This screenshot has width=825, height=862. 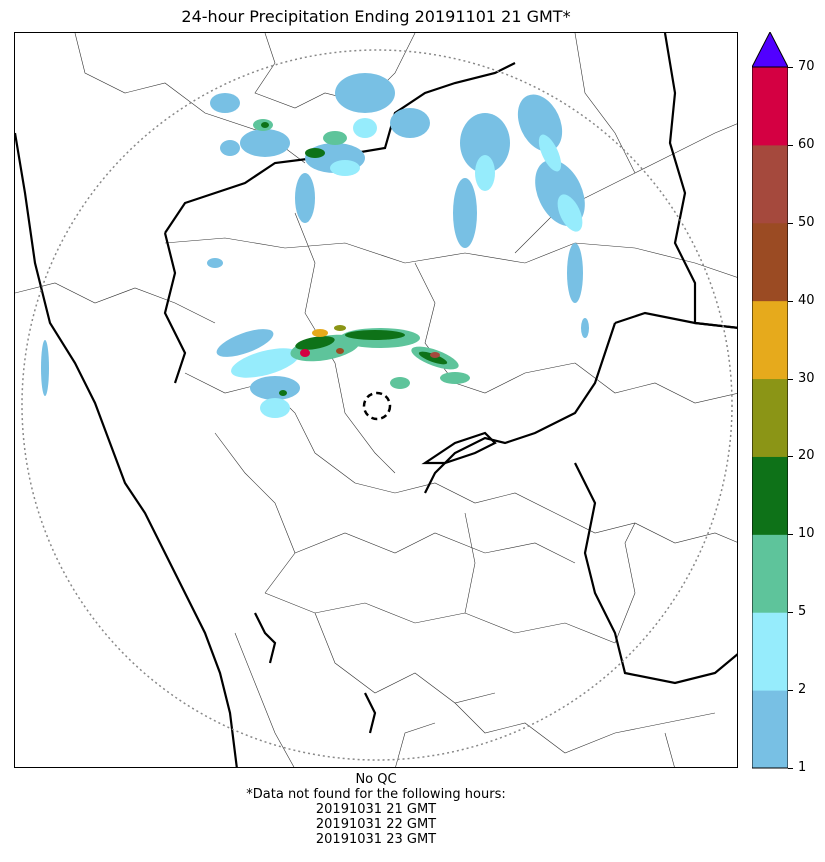 I want to click on qc-status: No QC, so click(x=376, y=779).